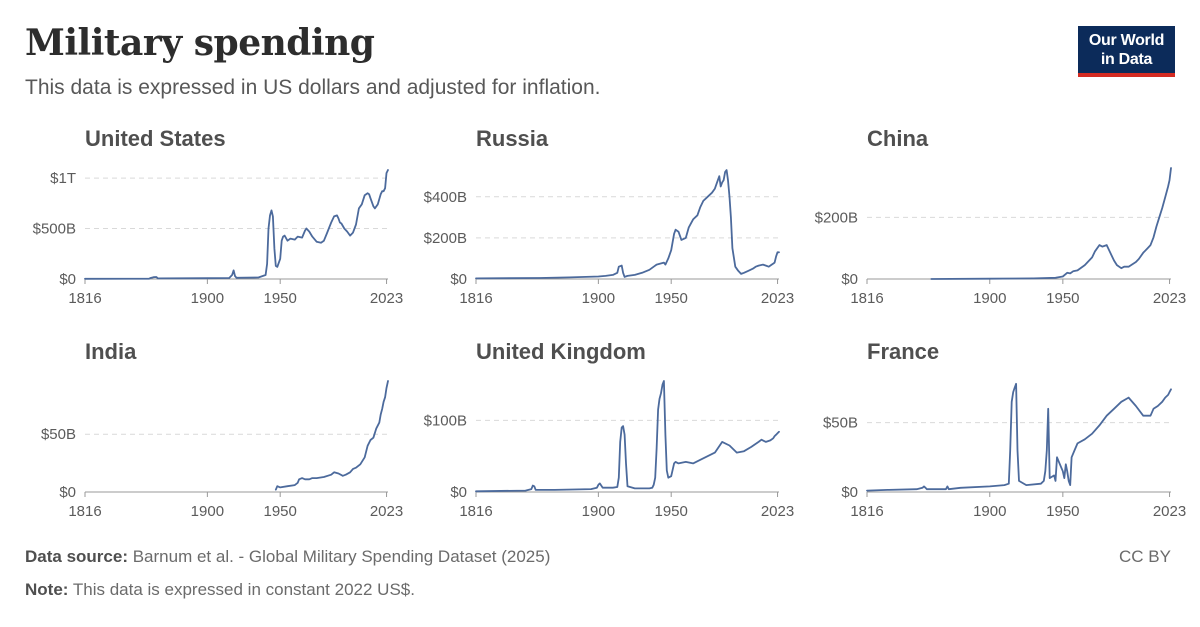  What do you see at coordinates (627, 436) in the screenshot?
I see `series-line-united-kingdom` at bounding box center [627, 436].